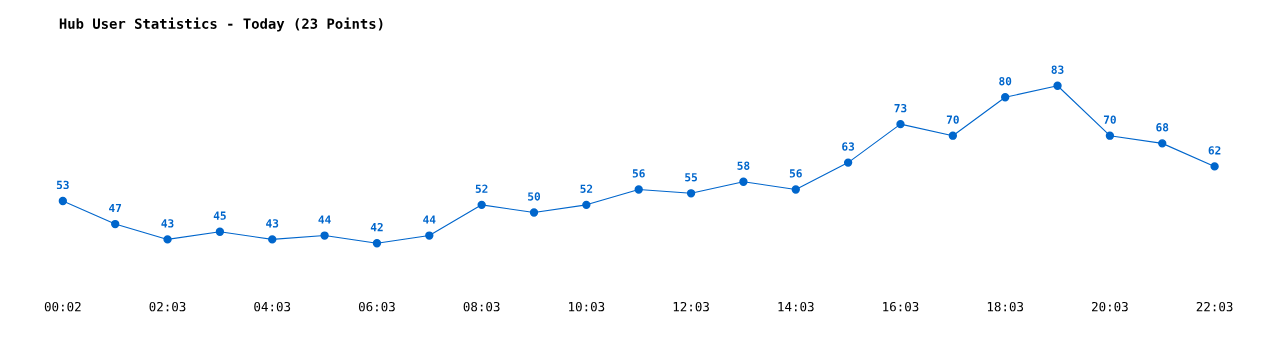 This screenshot has width=1280, height=350. Describe the element at coordinates (691, 177) in the screenshot. I see `data-label: 55` at that location.